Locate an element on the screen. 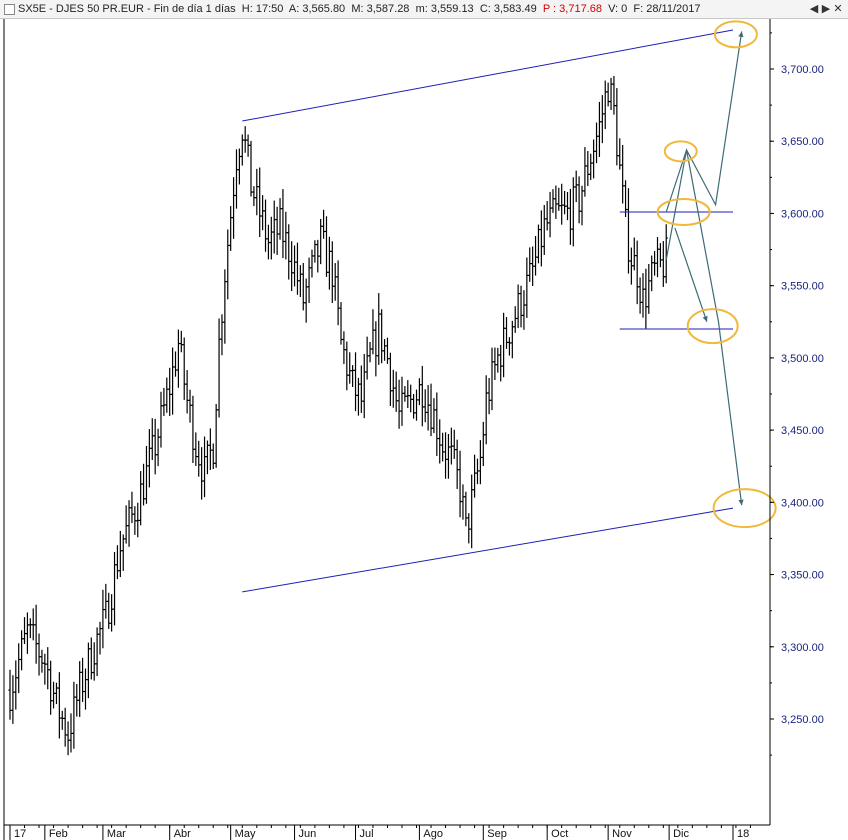 The height and width of the screenshot is (840, 848). window-icon is located at coordinates (9, 9).